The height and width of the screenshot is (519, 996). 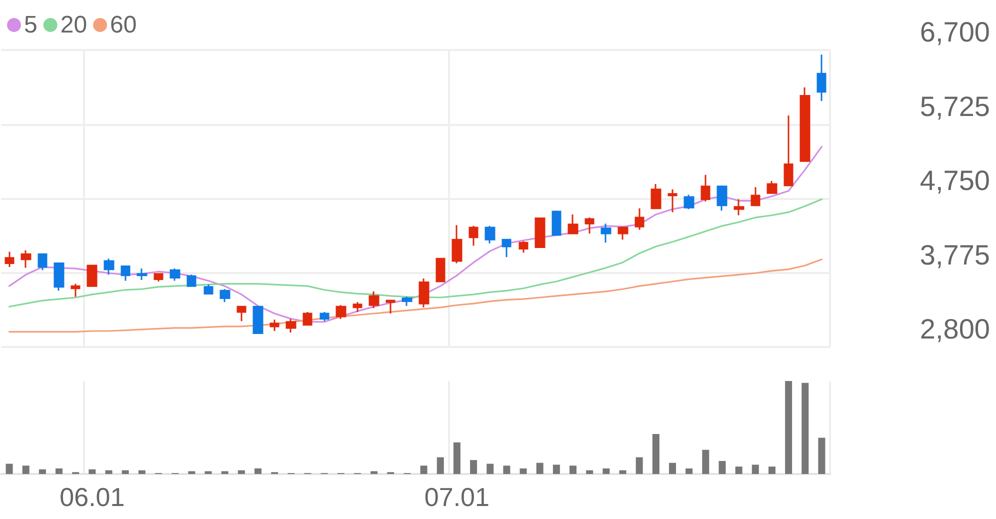 What do you see at coordinates (955, 254) in the screenshot?
I see `y-tick-label: 3,775` at bounding box center [955, 254].